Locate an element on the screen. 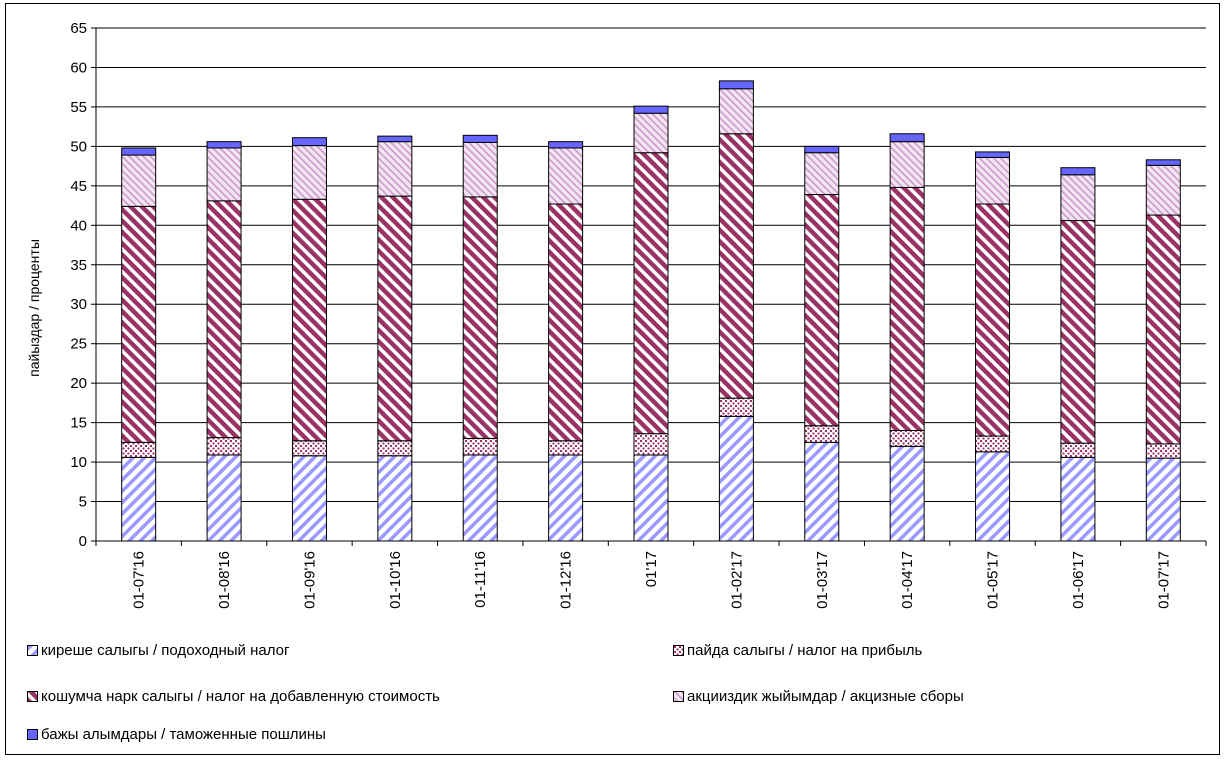 The width and height of the screenshot is (1227, 760). y-tick-label: 35 is located at coordinates (78, 265).